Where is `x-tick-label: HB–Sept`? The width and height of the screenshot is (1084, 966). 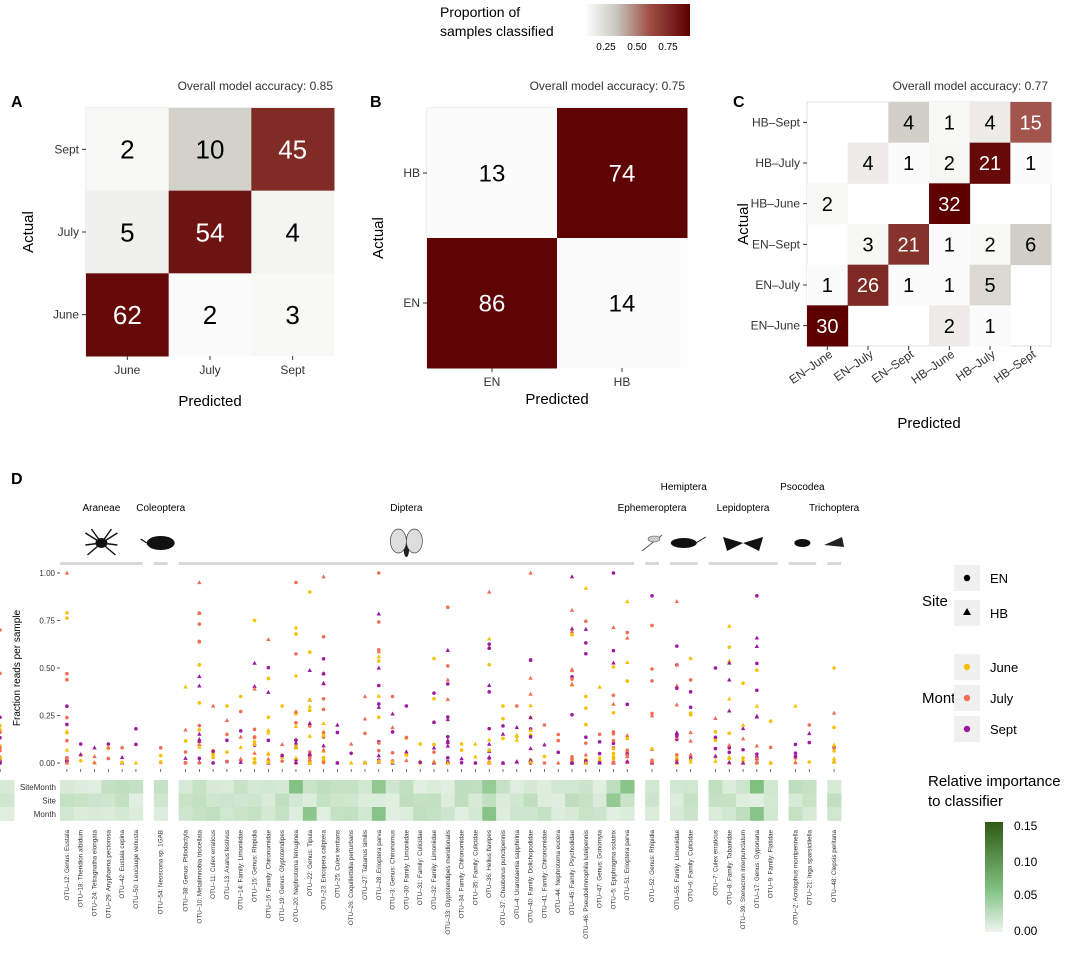 x-tick-label: HB–Sept is located at coordinates (1015, 366).